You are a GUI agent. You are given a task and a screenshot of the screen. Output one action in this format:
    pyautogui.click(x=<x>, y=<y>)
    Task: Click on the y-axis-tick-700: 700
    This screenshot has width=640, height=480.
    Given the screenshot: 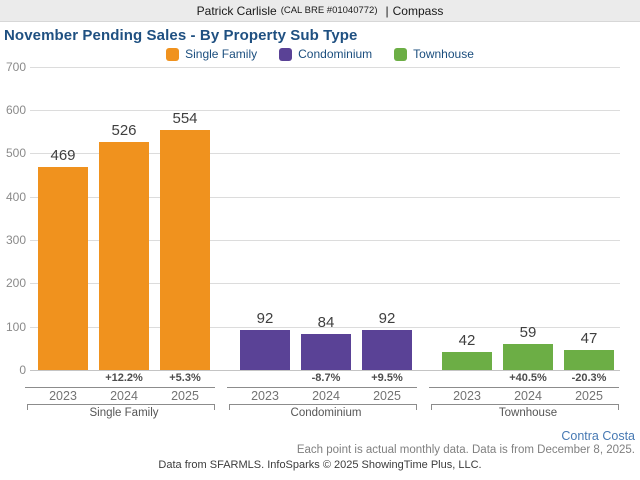 What is the action you would take?
    pyautogui.click(x=15, y=66)
    